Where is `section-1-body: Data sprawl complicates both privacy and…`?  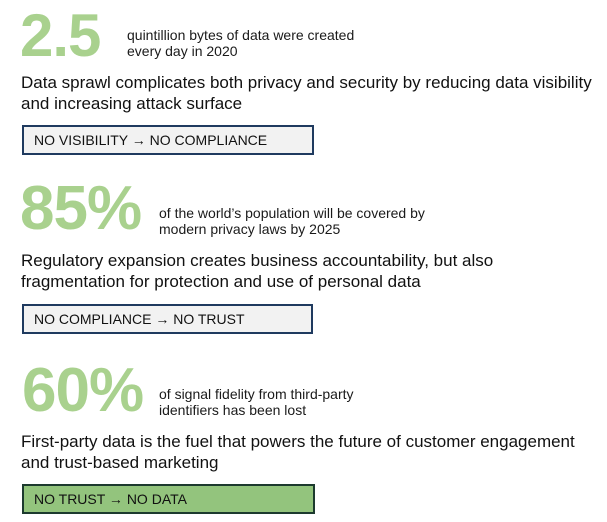
section-1-body: Data sprawl complicates both privacy and… is located at coordinates (311, 93).